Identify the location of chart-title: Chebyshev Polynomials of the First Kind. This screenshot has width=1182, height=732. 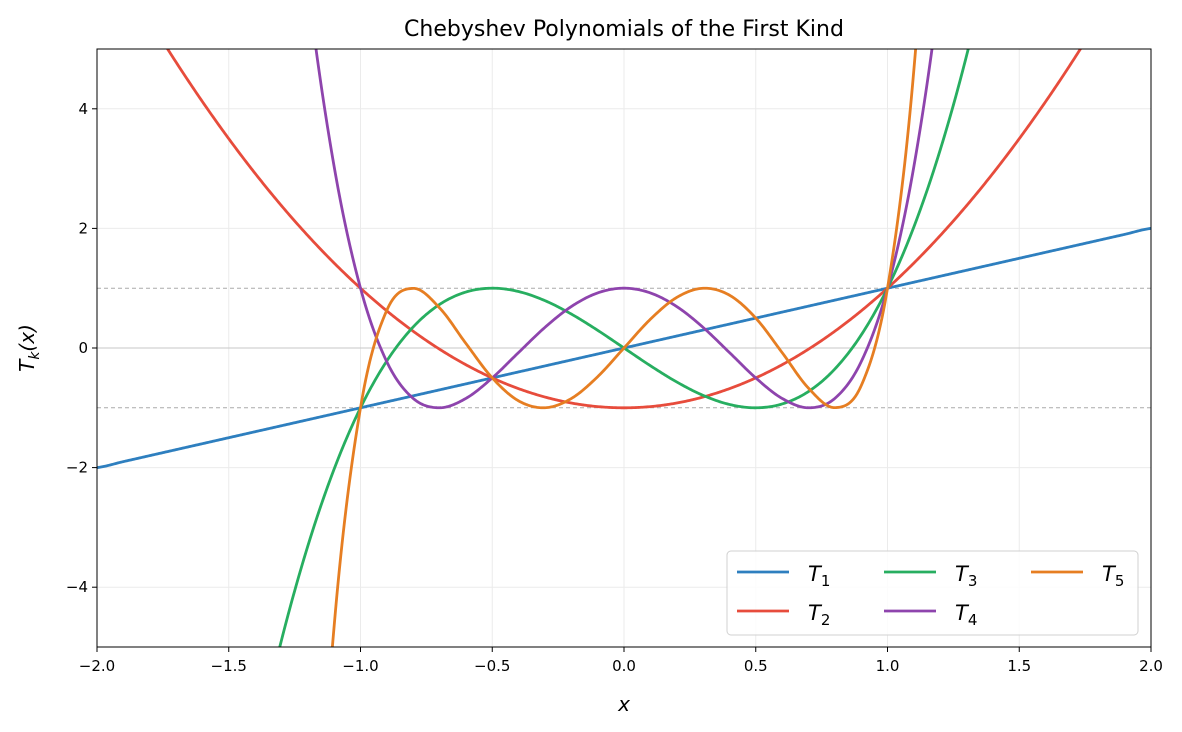
(624, 29).